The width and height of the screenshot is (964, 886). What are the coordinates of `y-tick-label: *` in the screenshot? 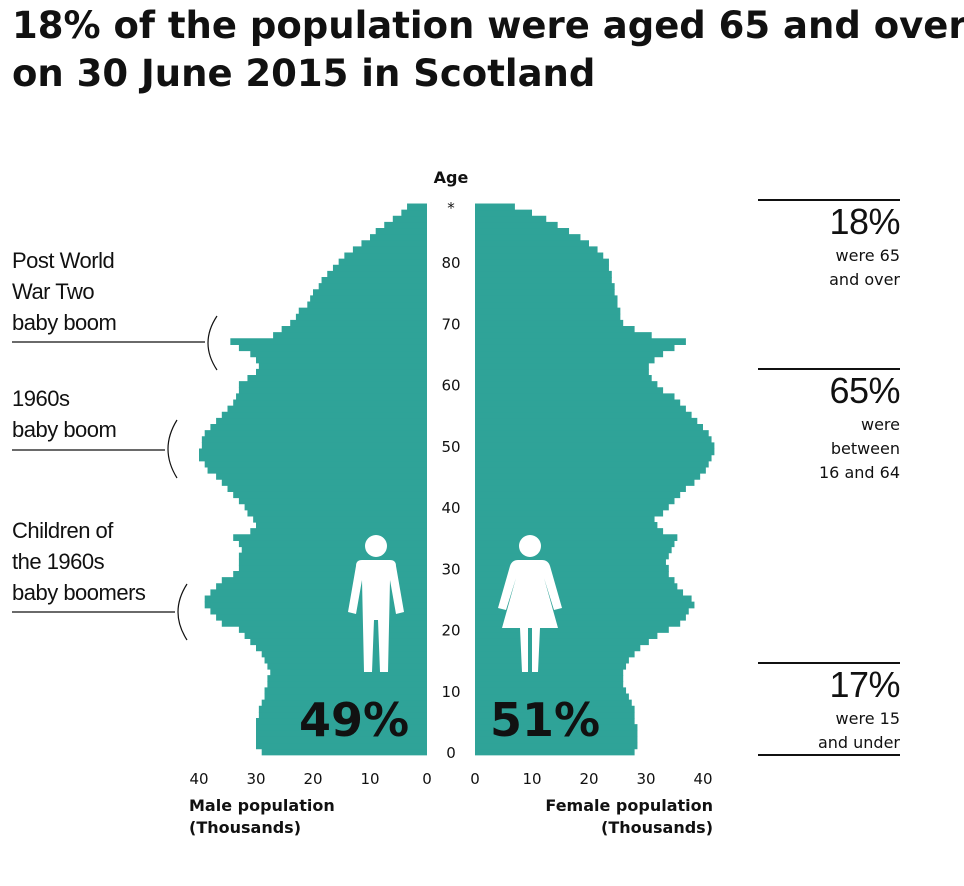 It's located at (451, 208).